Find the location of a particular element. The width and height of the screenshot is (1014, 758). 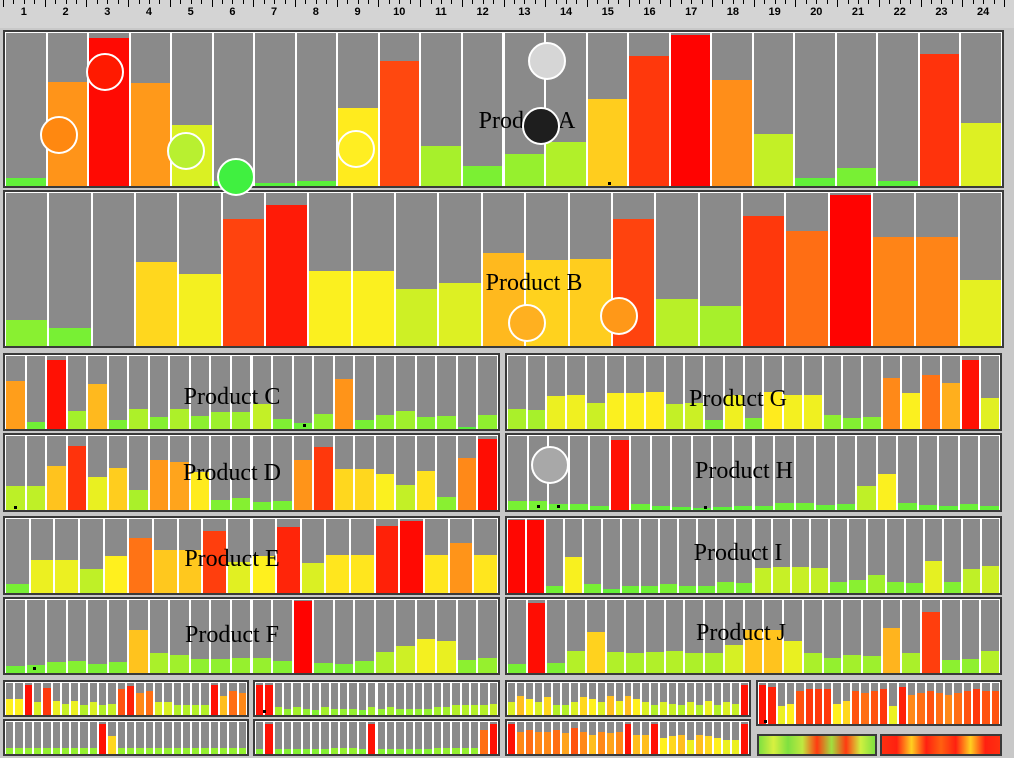

product-panel-f is located at coordinates (251, 636).